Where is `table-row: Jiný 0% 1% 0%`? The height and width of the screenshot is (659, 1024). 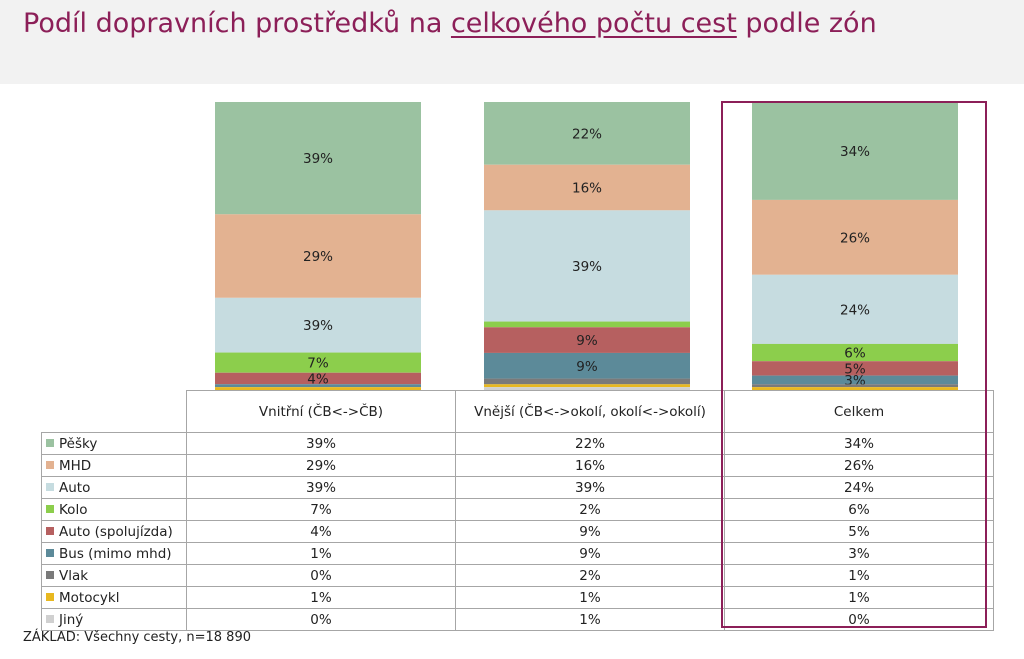
table-row: Jiný 0% 1% 0% is located at coordinates (517, 619).